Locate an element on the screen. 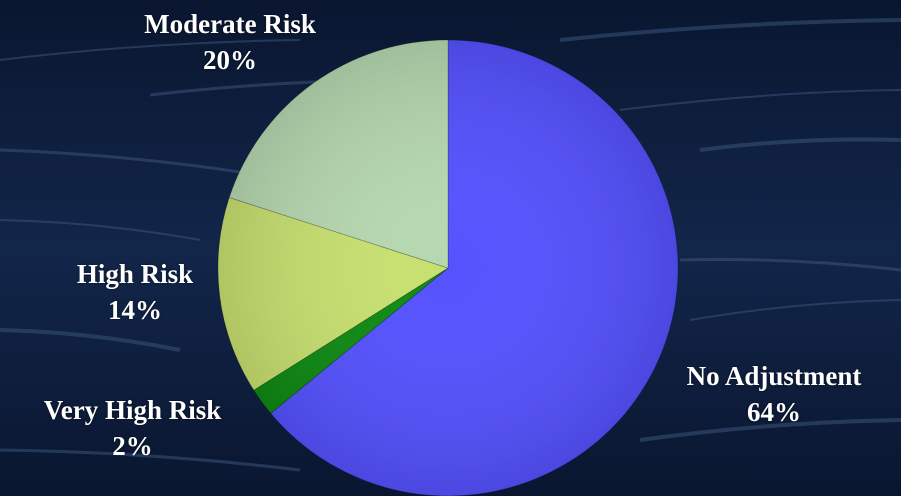  slice-label-moderate-risk: Moderate Risk 20% is located at coordinates (230, 42).